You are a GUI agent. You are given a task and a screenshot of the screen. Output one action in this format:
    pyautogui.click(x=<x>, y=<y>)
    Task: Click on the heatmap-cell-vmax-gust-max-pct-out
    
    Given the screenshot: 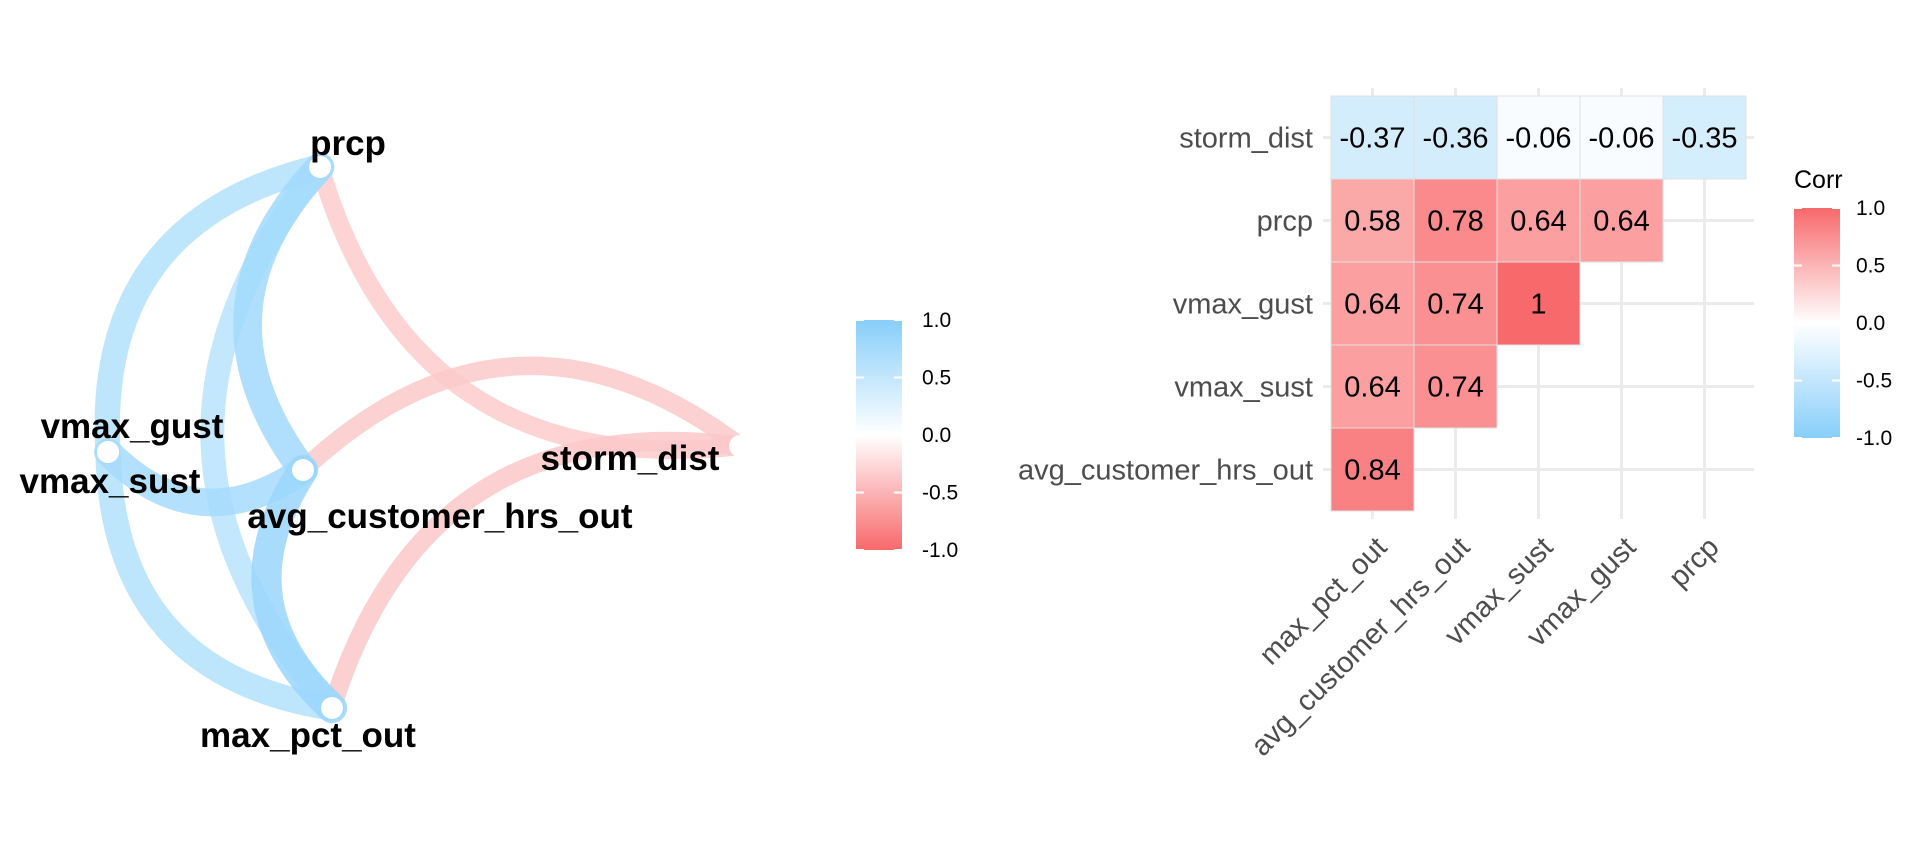 What is the action you would take?
    pyautogui.click(x=1372, y=303)
    